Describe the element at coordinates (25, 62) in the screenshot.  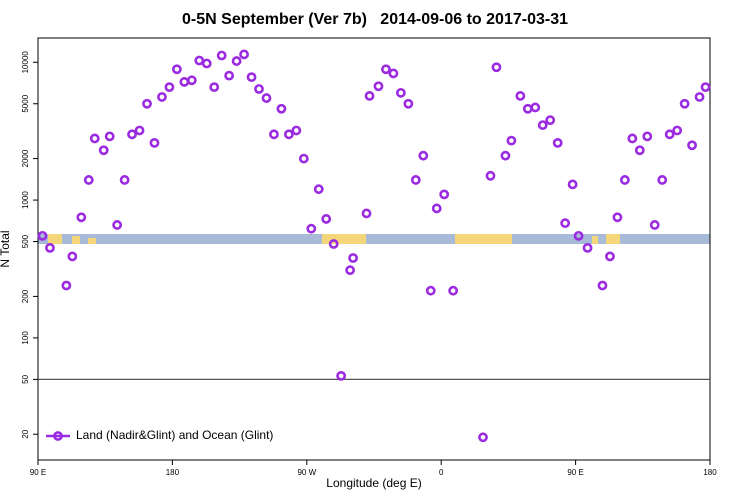
I see `y-tick-label: 10000` at that location.